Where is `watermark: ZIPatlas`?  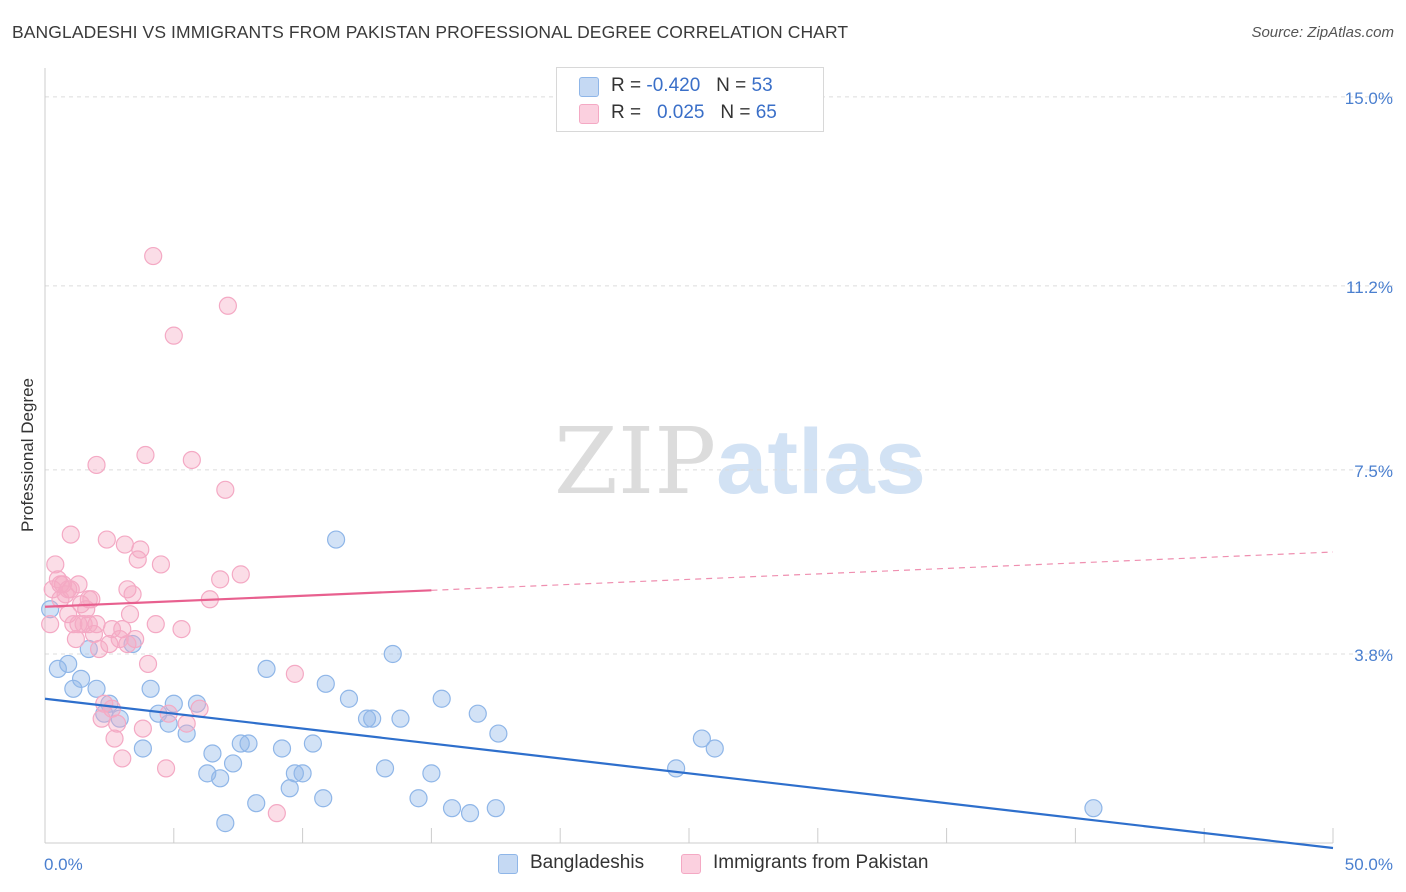 watermark: ZIPatlas is located at coordinates (740, 461).